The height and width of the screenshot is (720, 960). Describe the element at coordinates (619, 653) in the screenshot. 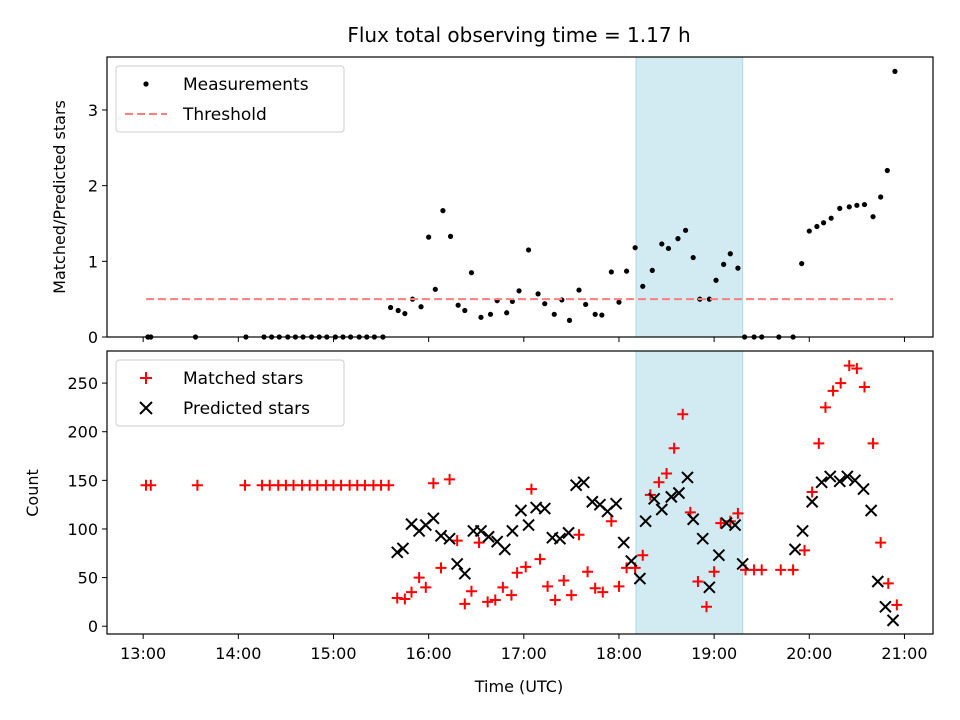

I see `bottom-x-tick-label: 18:00` at that location.